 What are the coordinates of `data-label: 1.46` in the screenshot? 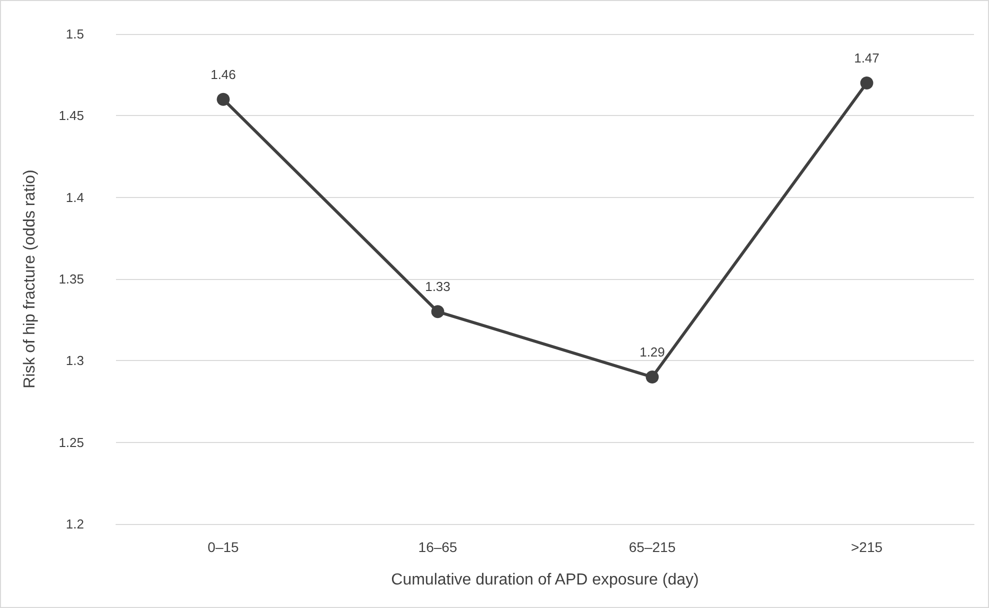 It's located at (223, 74).